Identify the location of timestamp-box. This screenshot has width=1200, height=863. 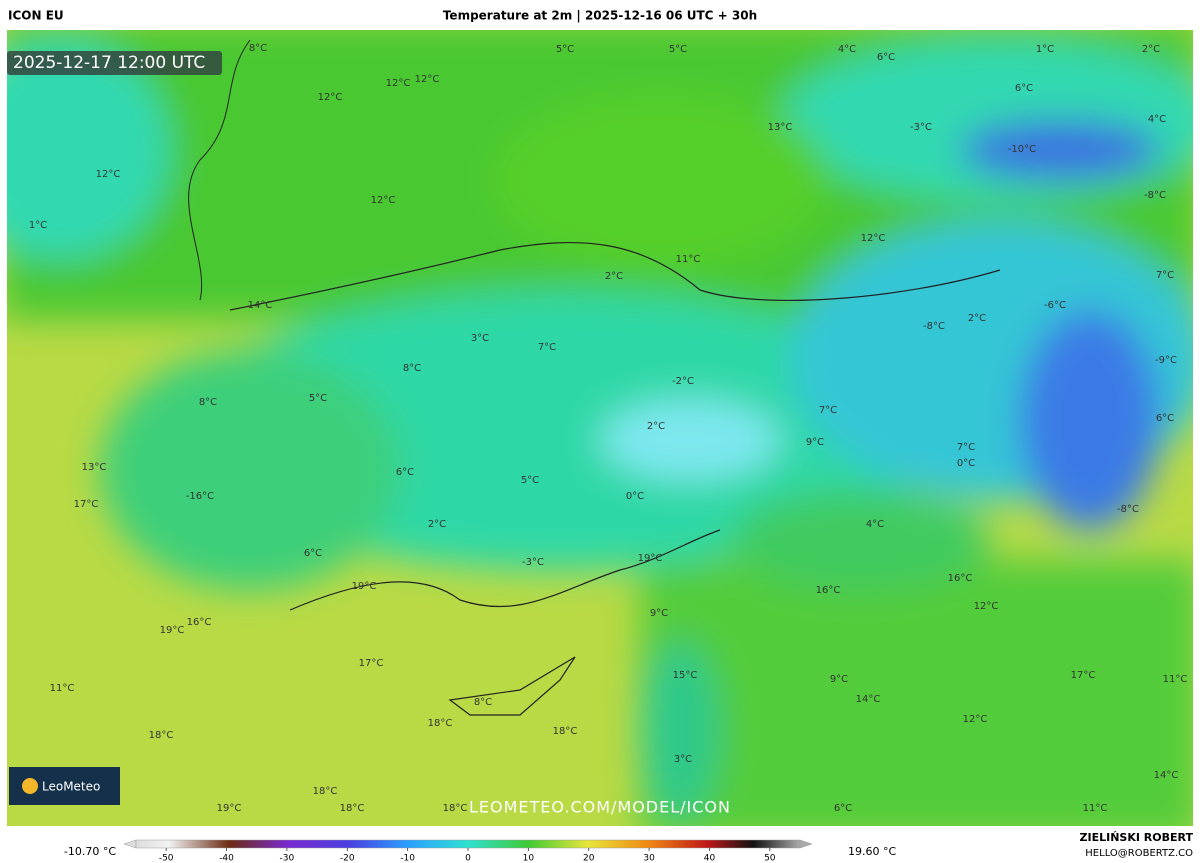
(114, 63).